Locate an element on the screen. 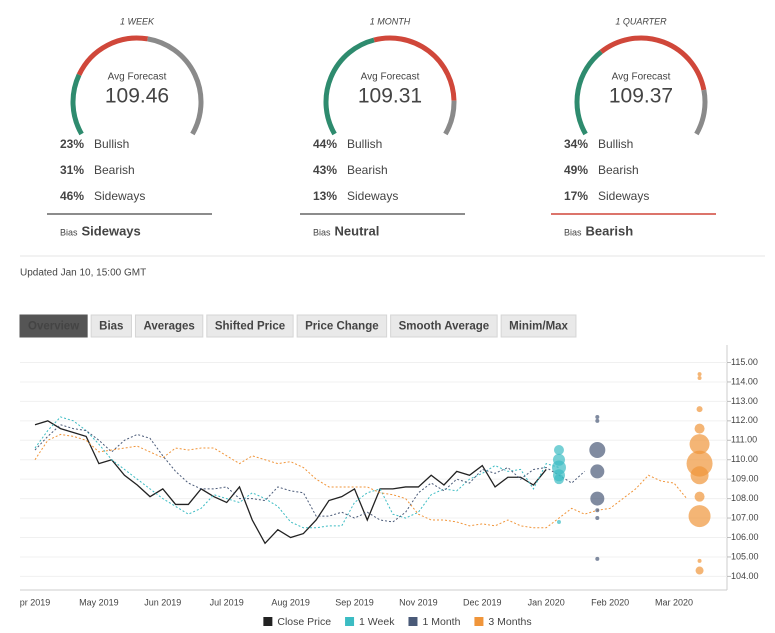 The height and width of the screenshot is (633, 775). tab-label: Minim/Max is located at coordinates (538, 327).